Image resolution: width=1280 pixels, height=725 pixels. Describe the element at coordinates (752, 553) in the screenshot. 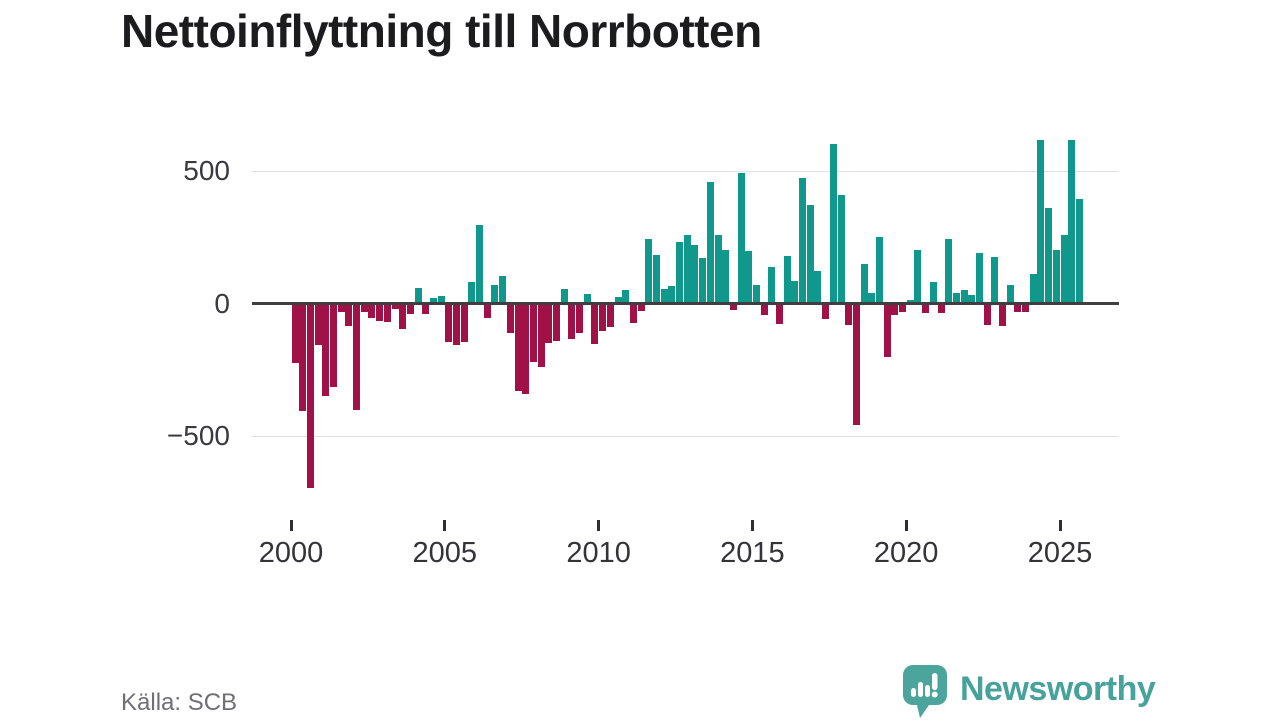

I see `x-tick-label: 2015` at that location.